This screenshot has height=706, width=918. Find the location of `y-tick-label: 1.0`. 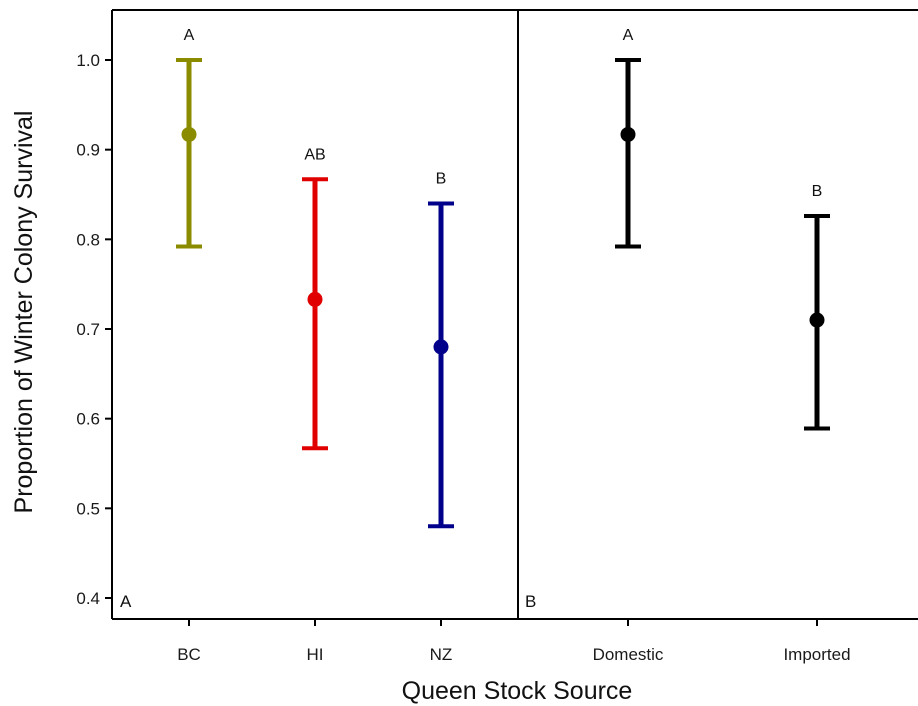

y-tick-label: 1.0 is located at coordinates (88, 60).